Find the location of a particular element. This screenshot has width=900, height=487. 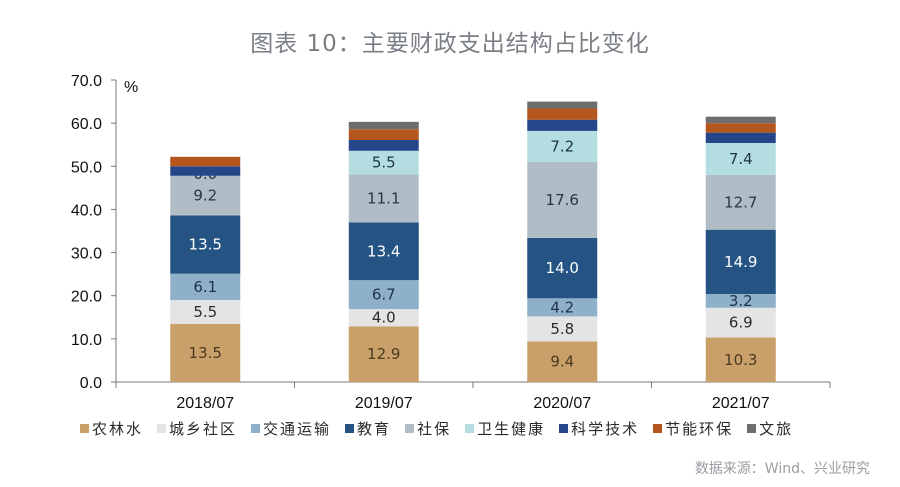

bar-data-label: 6.1 is located at coordinates (205, 287).